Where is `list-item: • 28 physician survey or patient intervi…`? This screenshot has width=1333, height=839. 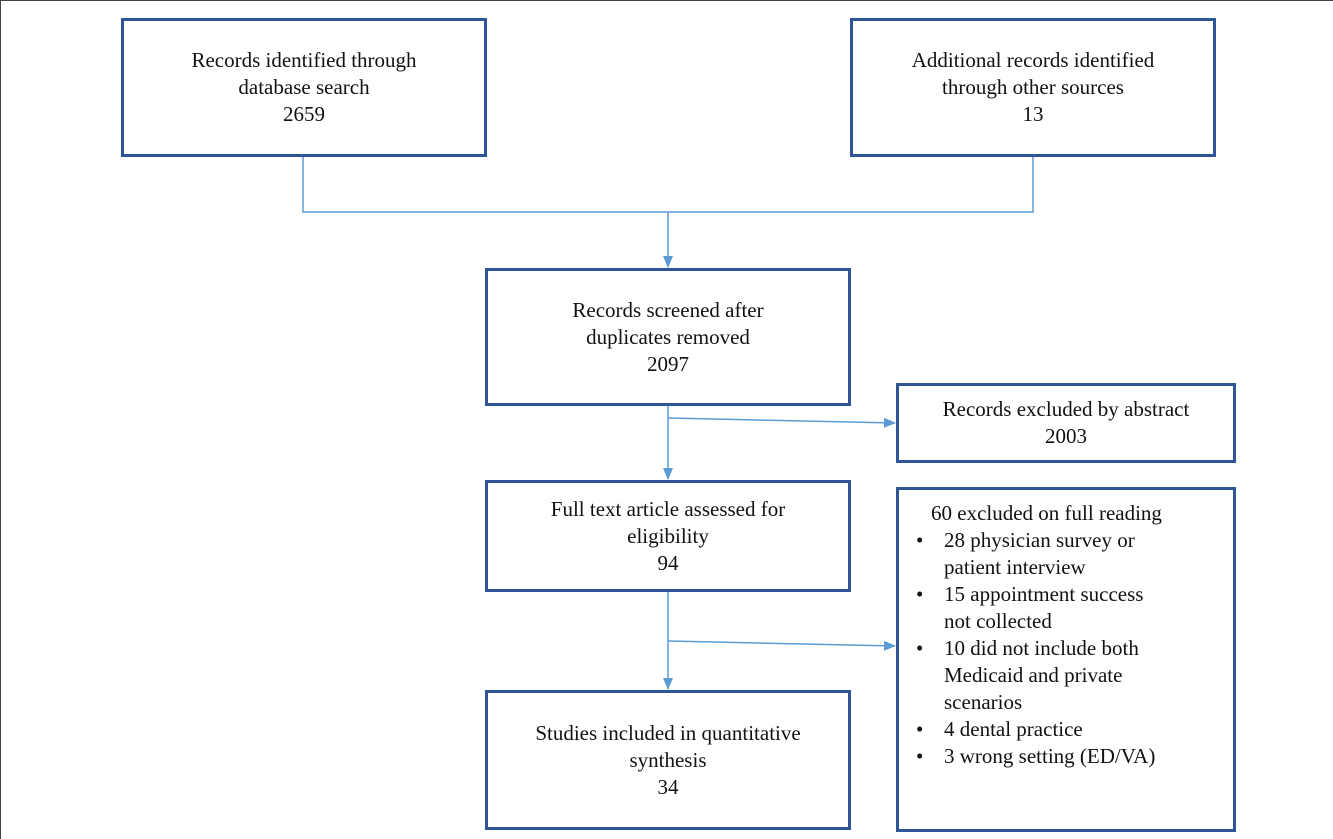 list-item: • 28 physician survey or patient intervi… is located at coordinates (1035, 554).